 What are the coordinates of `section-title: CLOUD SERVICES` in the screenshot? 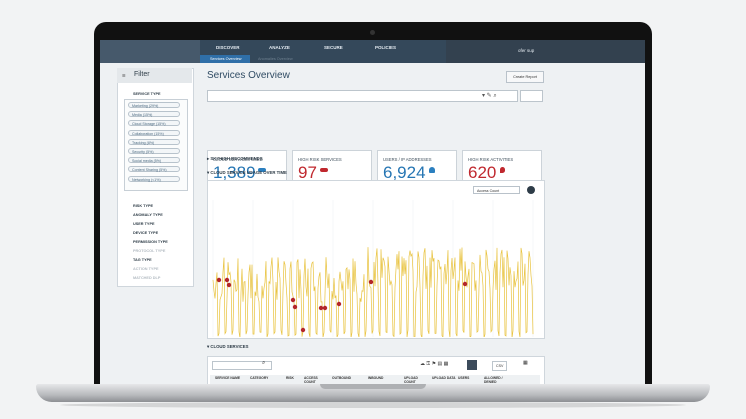 It's located at (229, 346).